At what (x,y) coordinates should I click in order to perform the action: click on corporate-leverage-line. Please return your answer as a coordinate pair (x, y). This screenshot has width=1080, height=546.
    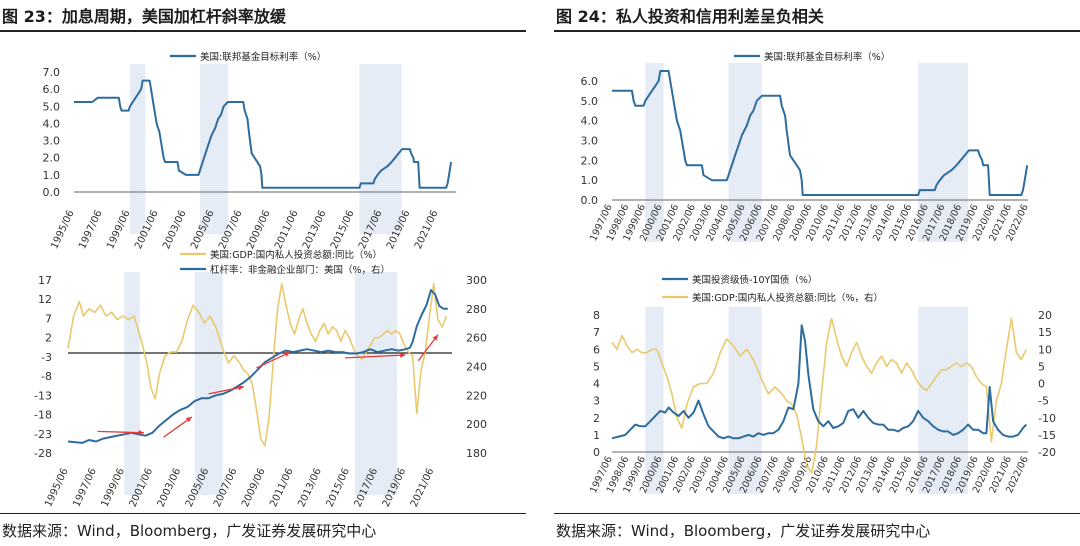
    Looking at the image, I should click on (257, 366).